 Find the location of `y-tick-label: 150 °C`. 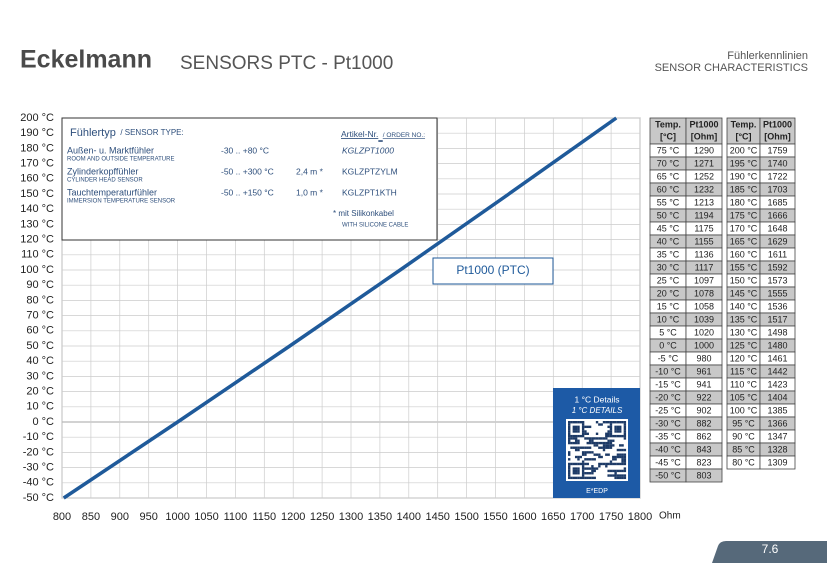

y-tick-label: 150 °C is located at coordinates (37, 194).